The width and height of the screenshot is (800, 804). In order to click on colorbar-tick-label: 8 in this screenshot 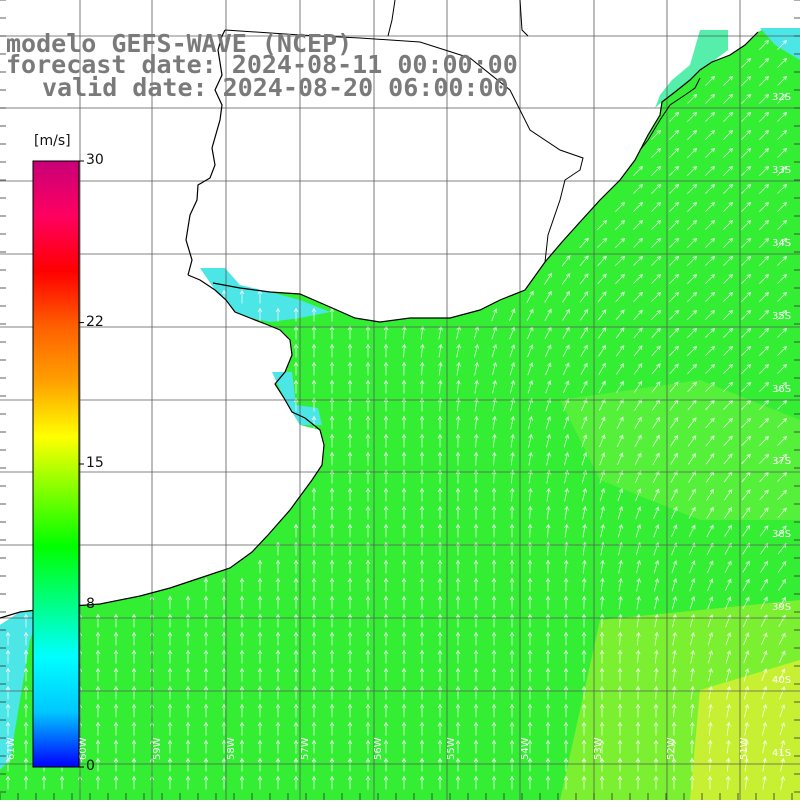, I will do `click(90, 604)`.